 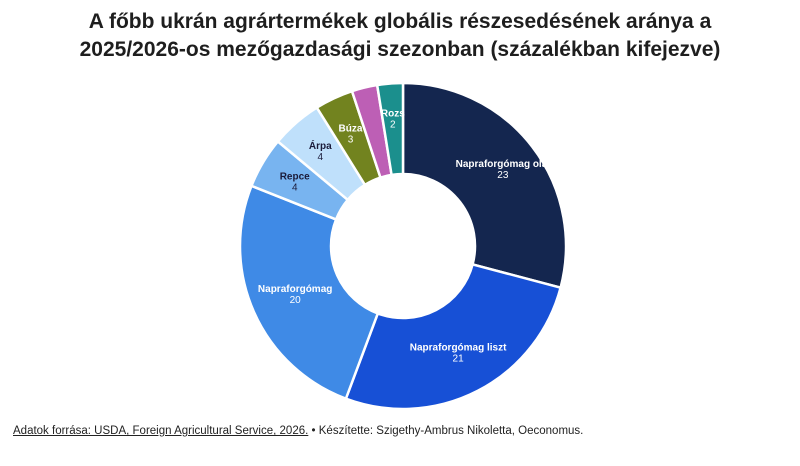 I want to click on slice-value: 21, so click(x=459, y=359).